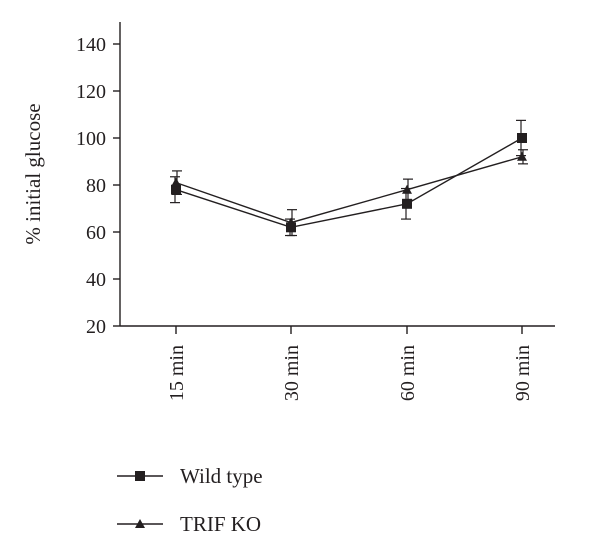 This screenshot has height=555, width=600. What do you see at coordinates (91, 92) in the screenshot?
I see `y-tick-label: 120` at bounding box center [91, 92].